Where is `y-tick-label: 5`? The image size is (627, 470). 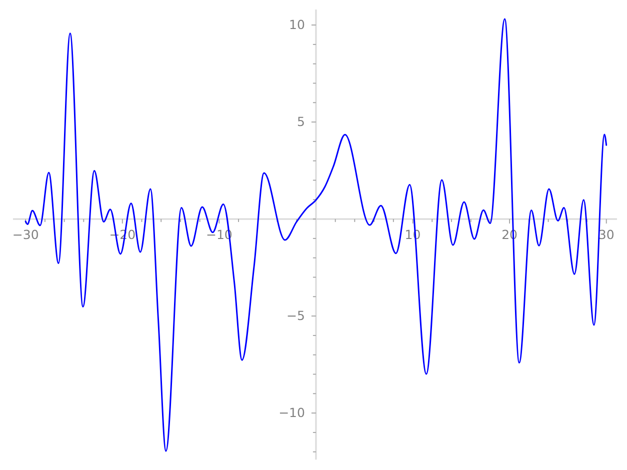 y-tick-label: 5 is located at coordinates (301, 122).